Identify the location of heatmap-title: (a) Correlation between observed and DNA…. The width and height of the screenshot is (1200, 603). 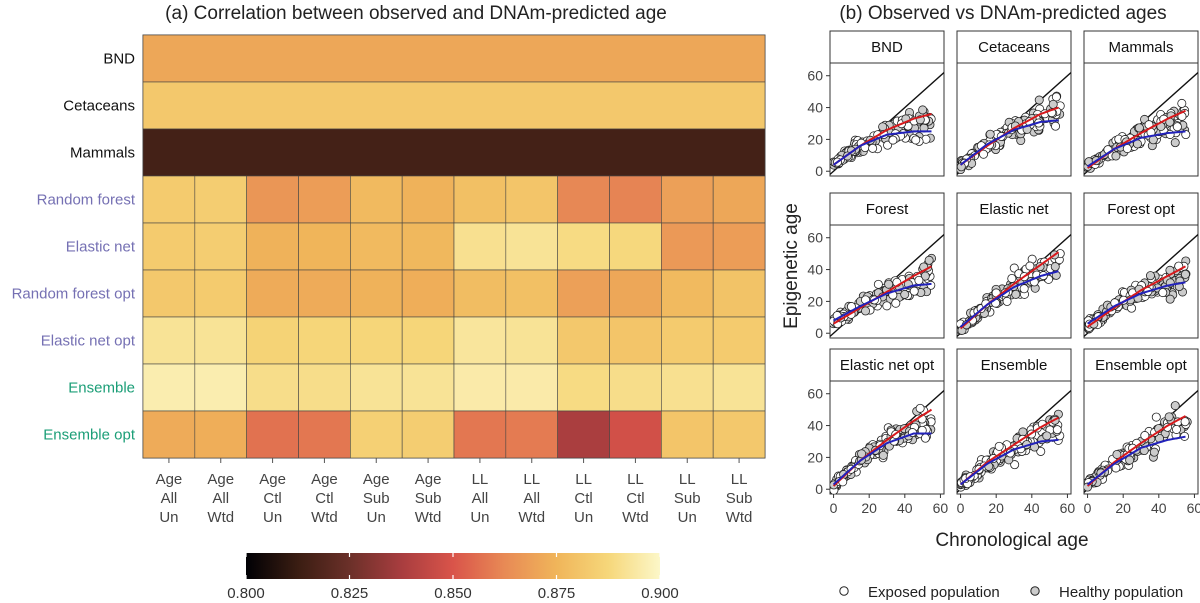
(416, 13).